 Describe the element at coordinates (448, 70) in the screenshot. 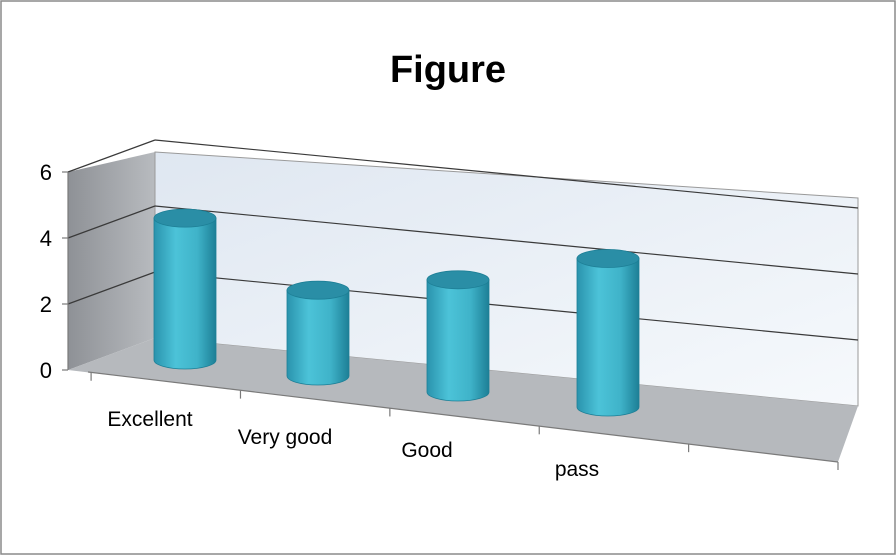

I see `chart-title: Figure` at that location.